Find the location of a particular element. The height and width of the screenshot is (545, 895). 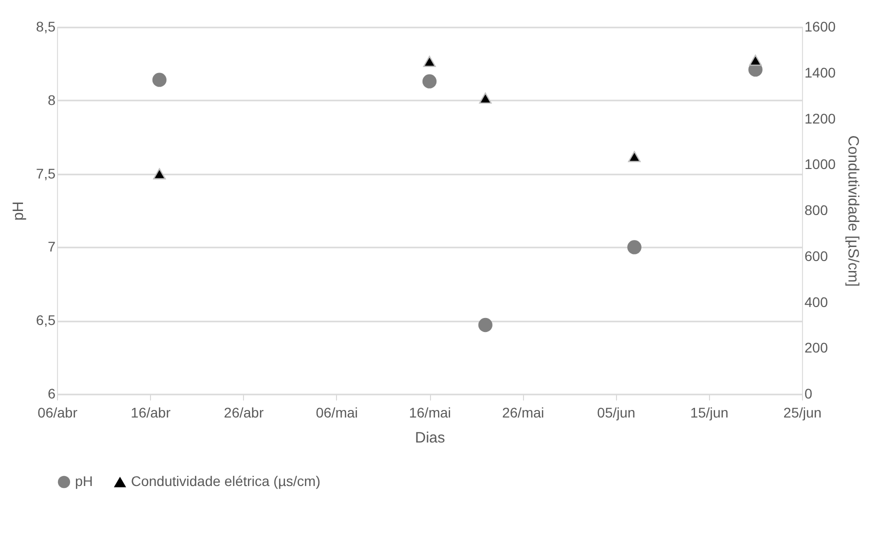

legend-label: pH is located at coordinates (84, 481).